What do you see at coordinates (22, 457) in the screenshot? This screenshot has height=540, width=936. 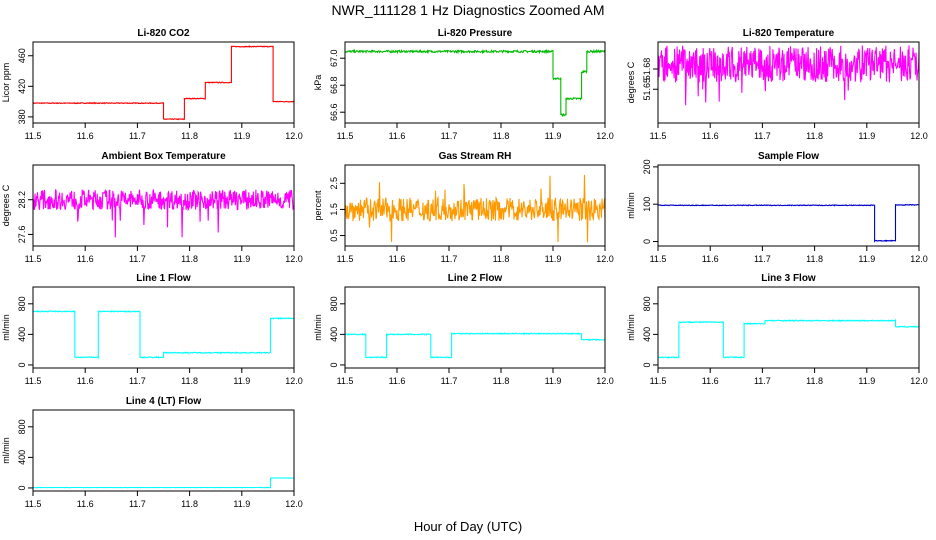 I see `line4-ytick-label: 400` at bounding box center [22, 457].